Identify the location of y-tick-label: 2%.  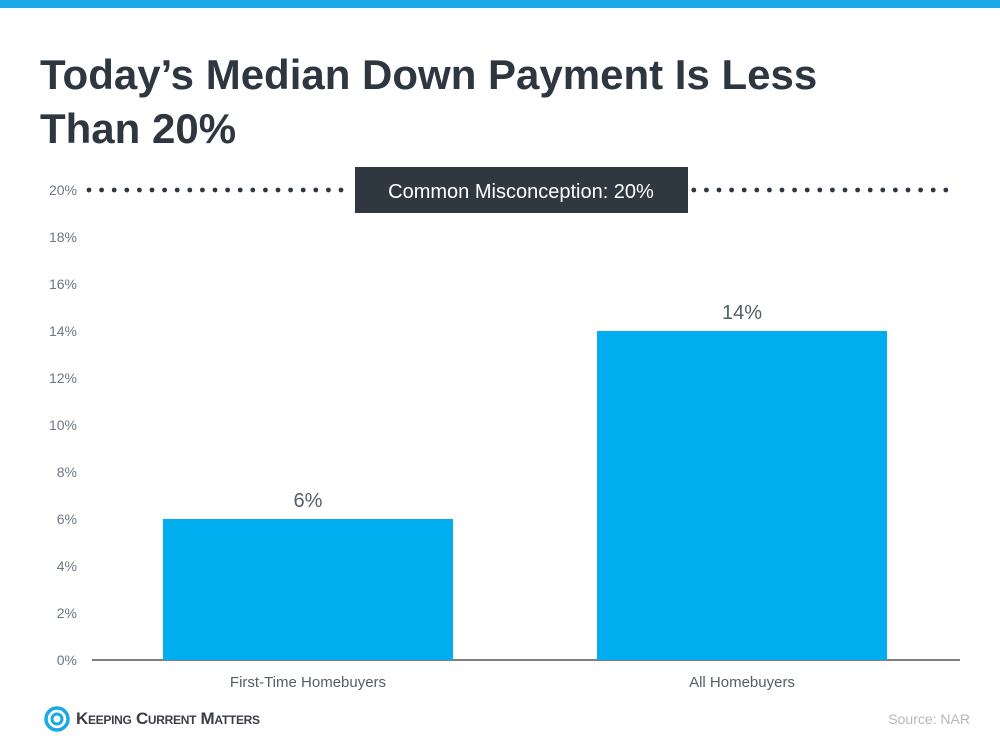
(67, 613).